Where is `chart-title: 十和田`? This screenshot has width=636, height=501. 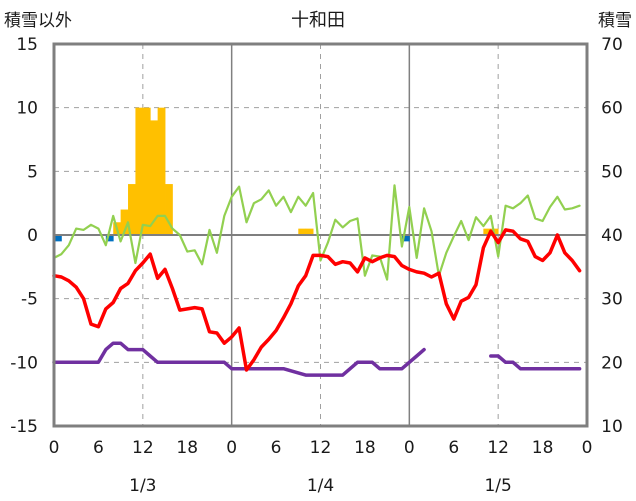 chart-title: 十和田 is located at coordinates (318, 20).